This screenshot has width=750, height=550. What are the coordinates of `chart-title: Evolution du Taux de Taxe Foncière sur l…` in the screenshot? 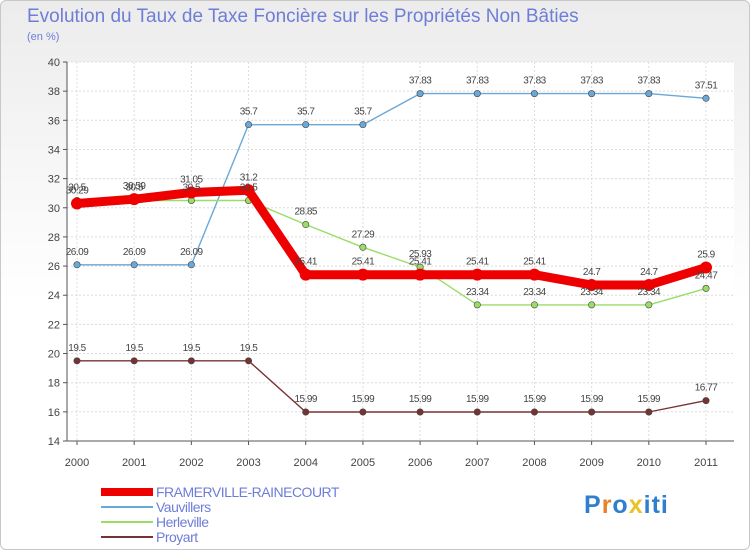 It's located at (303, 16).